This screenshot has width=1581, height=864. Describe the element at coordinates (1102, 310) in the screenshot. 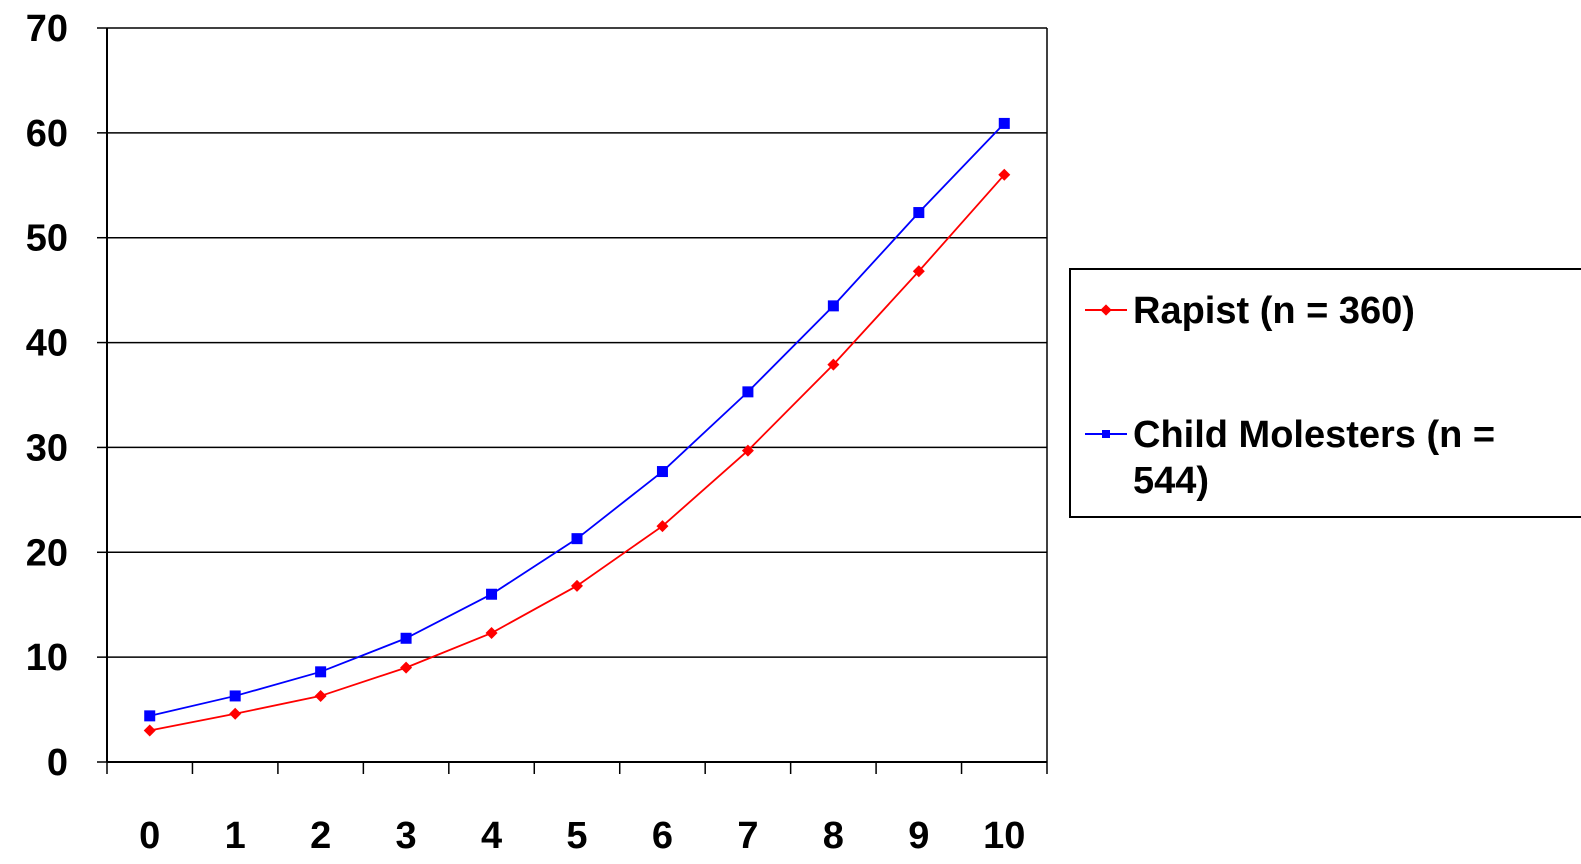

I see `legend-marker-rapist` at that location.